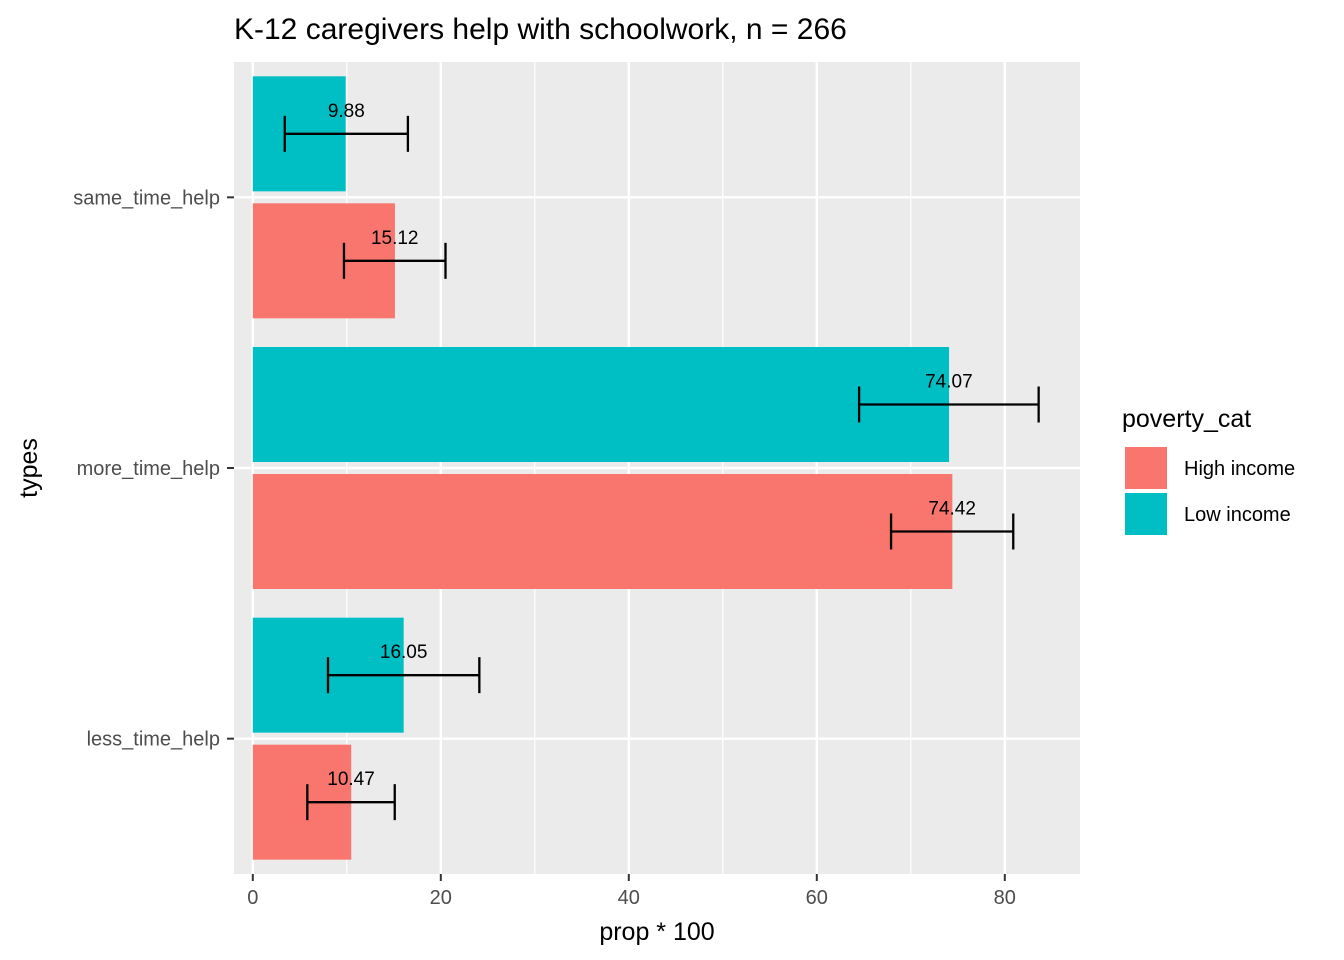  Describe the element at coordinates (441, 898) in the screenshot. I see `x-tick-label: 20` at that location.